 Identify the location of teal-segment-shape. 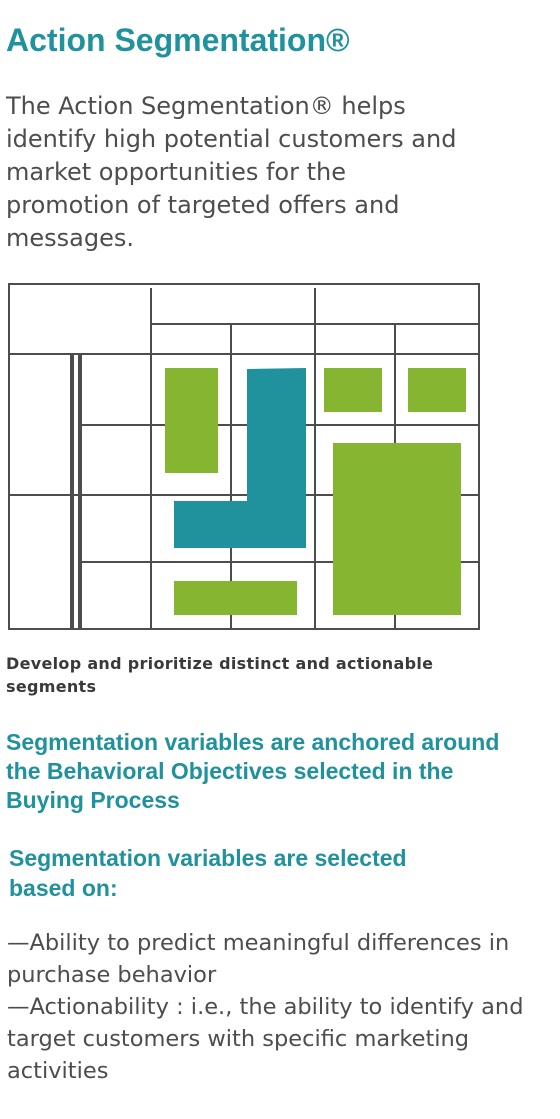
(240, 458).